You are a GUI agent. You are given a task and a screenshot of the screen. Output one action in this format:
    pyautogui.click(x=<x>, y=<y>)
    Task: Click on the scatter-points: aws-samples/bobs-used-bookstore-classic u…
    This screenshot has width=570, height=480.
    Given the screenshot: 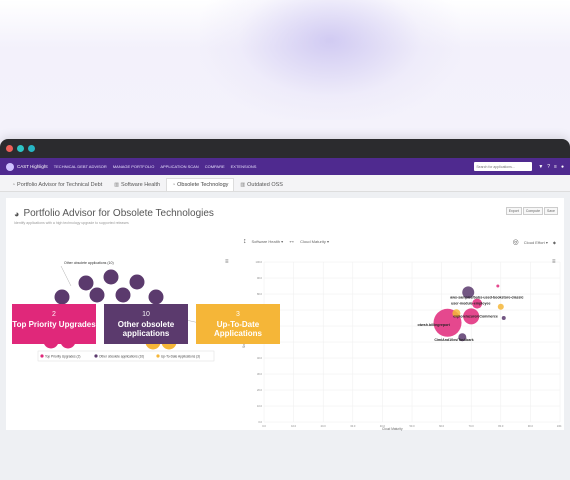 What is the action you would take?
    pyautogui.click(x=471, y=313)
    